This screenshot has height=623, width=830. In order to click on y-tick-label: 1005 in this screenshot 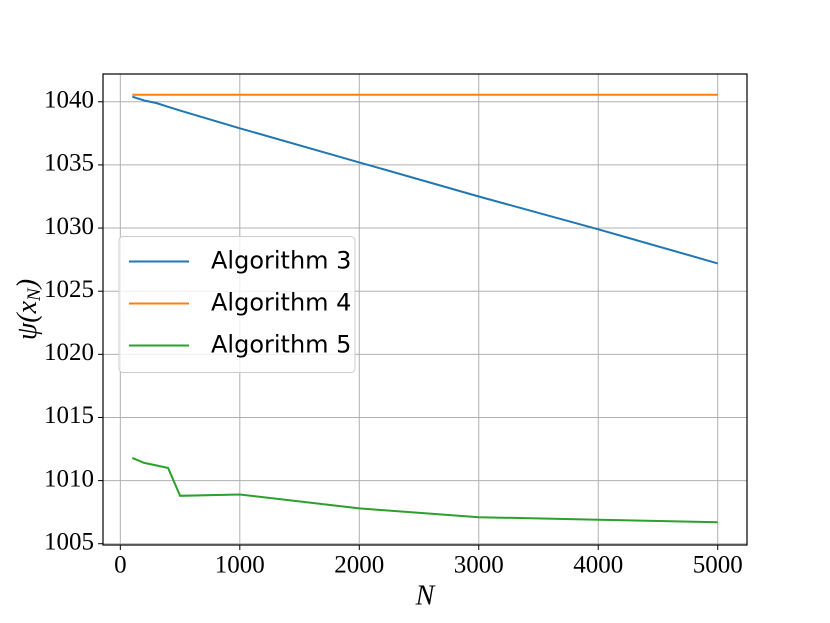, I will do `click(69, 541)`.